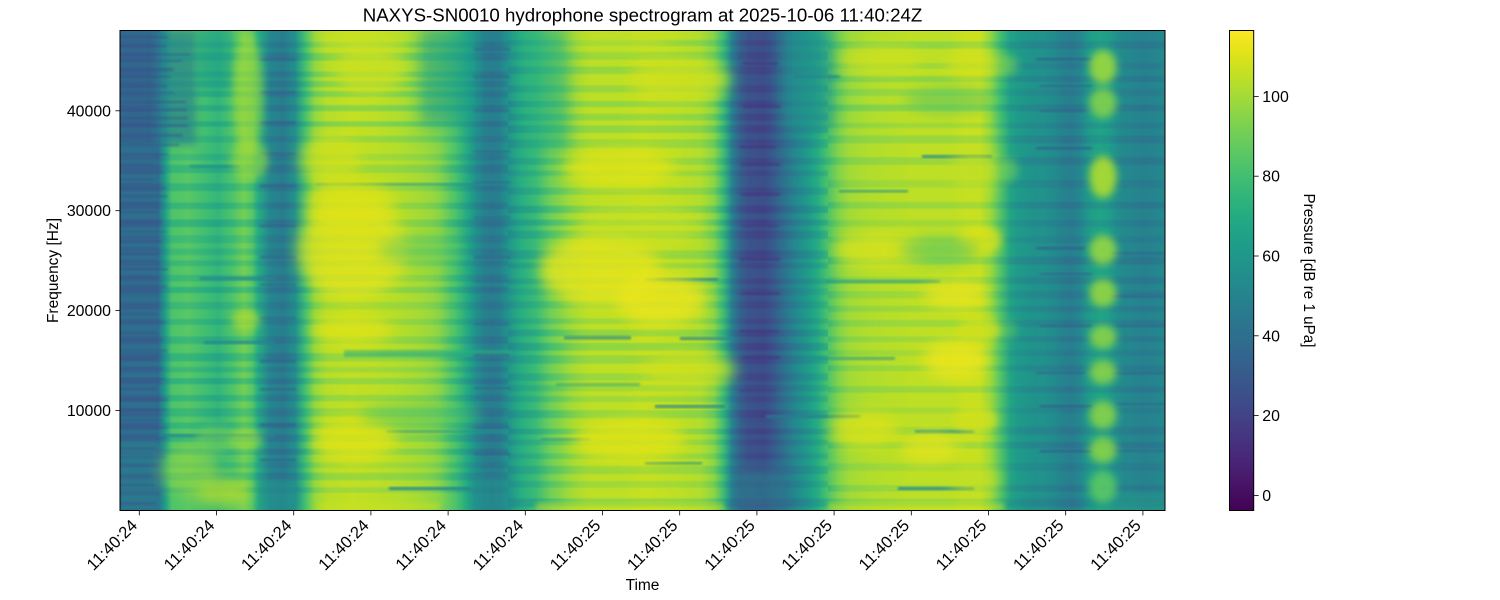  Describe the element at coordinates (1266, 496) in the screenshot. I see `svg-text: 0` at that location.